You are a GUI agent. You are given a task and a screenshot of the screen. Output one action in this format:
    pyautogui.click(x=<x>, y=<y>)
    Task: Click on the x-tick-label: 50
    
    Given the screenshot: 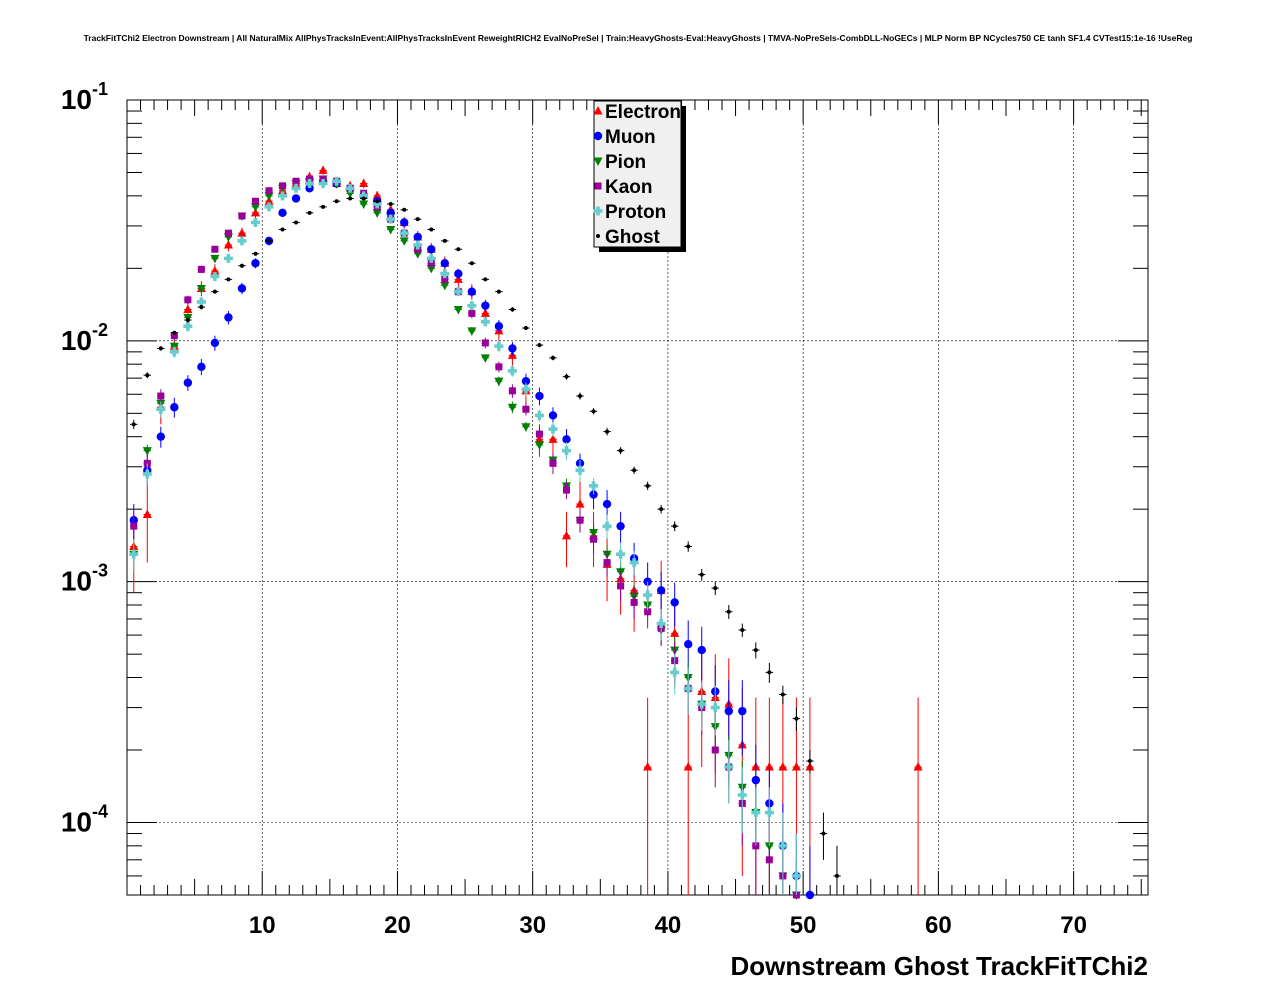 What is the action you would take?
    pyautogui.click(x=803, y=925)
    